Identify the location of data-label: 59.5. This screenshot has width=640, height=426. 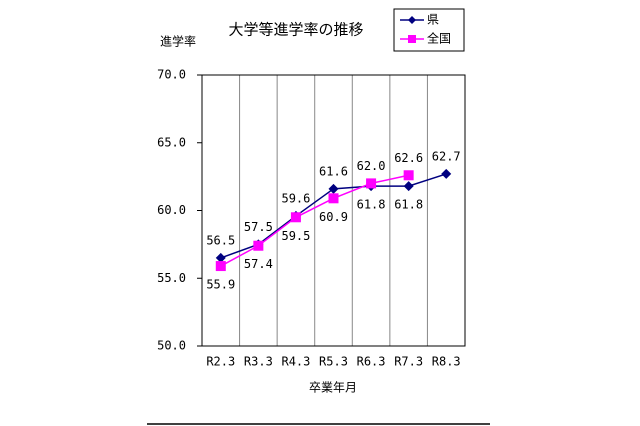
(295, 236).